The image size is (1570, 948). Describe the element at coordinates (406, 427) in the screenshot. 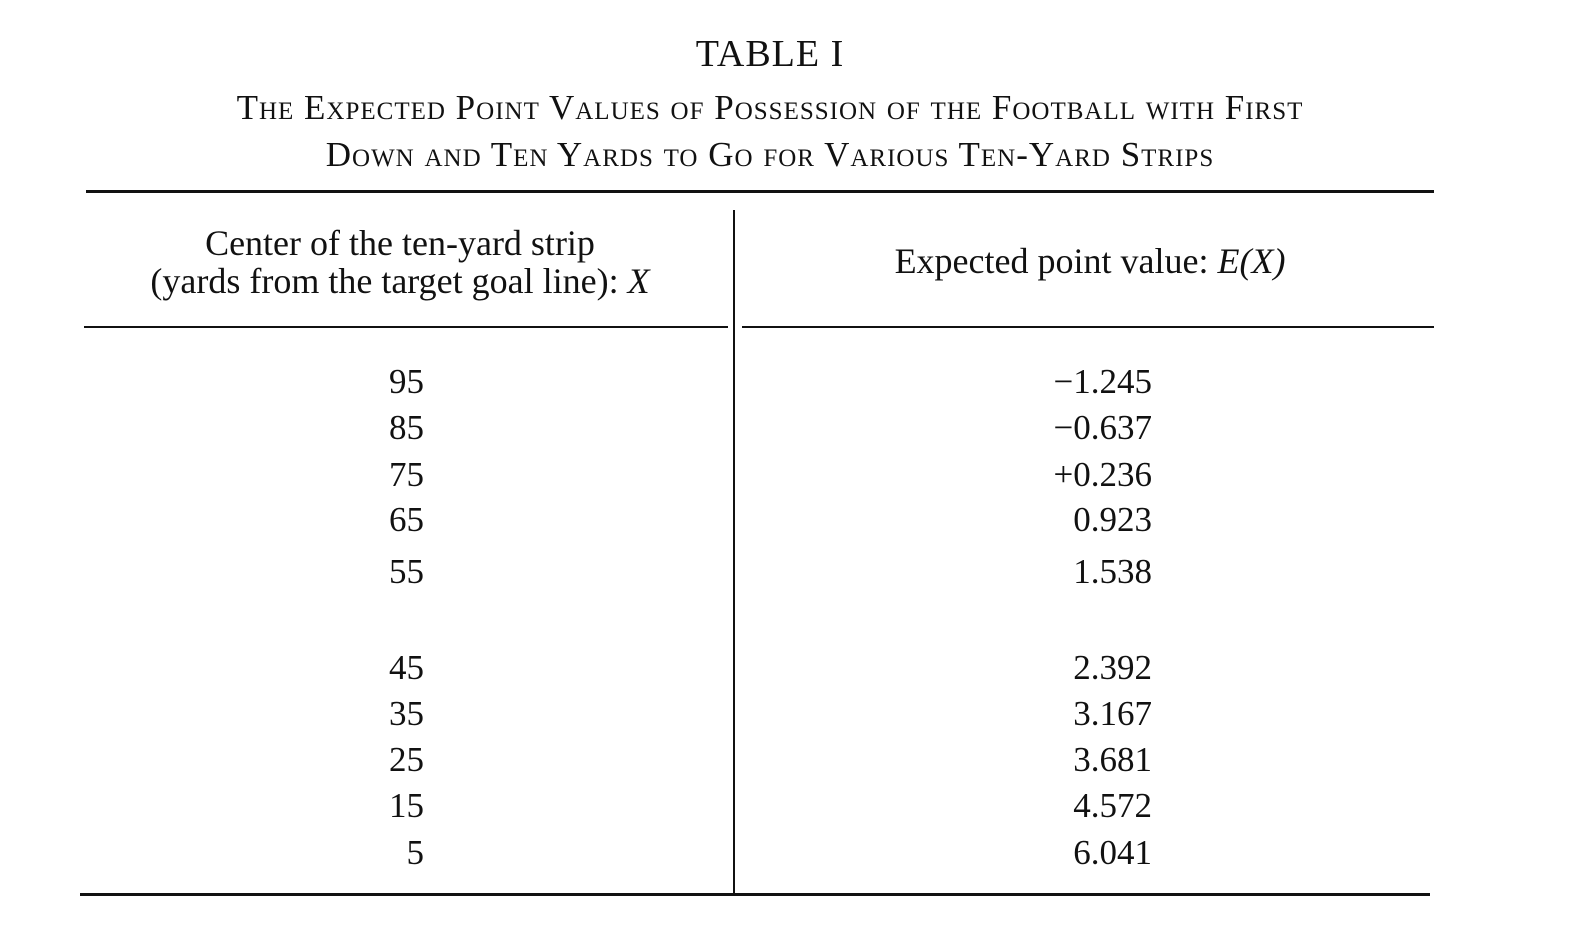

I see `yard-strip-center-cell: 85` at that location.